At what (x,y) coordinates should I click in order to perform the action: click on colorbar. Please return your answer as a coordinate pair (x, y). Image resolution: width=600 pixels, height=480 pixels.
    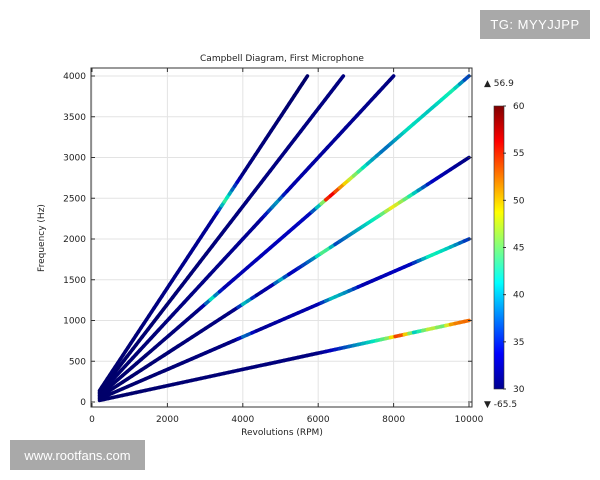
    Looking at the image, I should click on (499, 247).